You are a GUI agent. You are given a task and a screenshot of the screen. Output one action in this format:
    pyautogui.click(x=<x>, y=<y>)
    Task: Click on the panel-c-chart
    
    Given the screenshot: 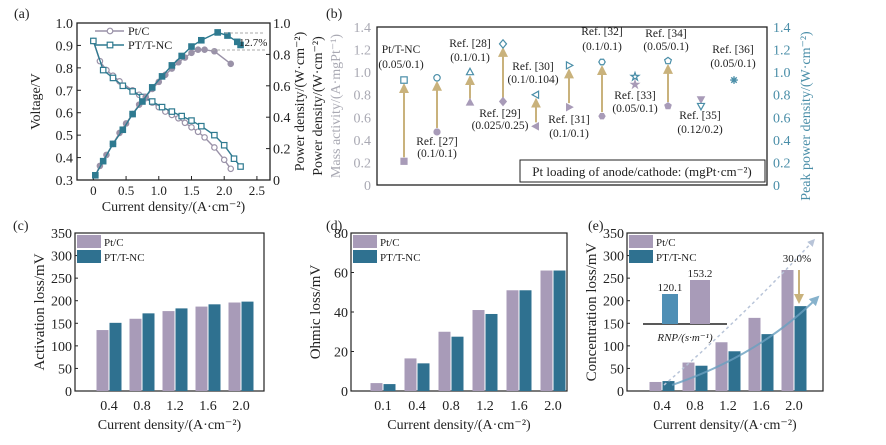 What is the action you would take?
    pyautogui.click(x=169, y=312)
    